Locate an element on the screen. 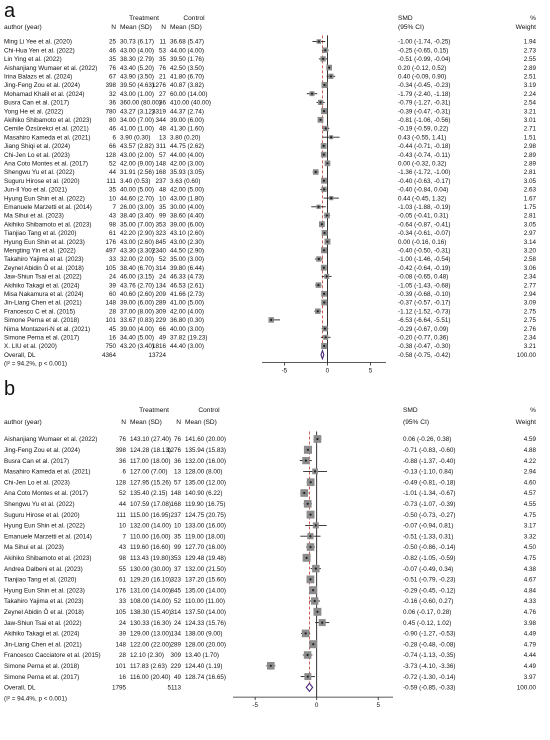 Image resolution: width=550 pixels, height=740 pixels. study-weight: 2.34 is located at coordinates (530, 338).